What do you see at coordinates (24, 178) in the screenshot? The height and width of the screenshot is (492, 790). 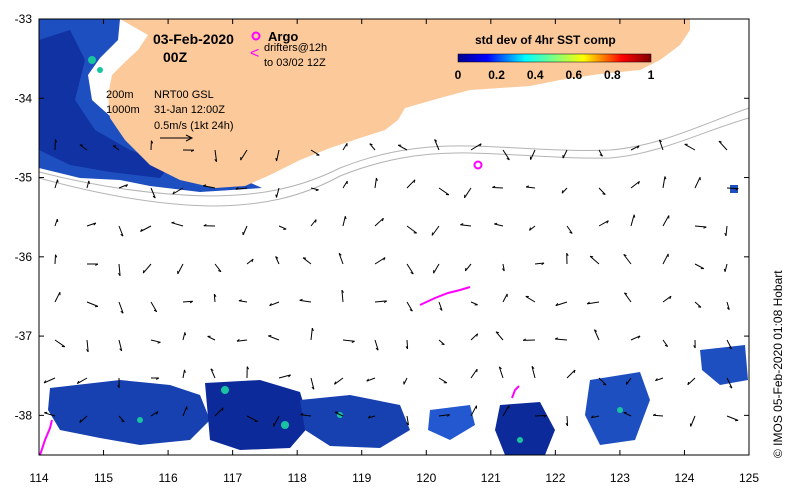 I see `y-tick-label: -35` at bounding box center [24, 178].